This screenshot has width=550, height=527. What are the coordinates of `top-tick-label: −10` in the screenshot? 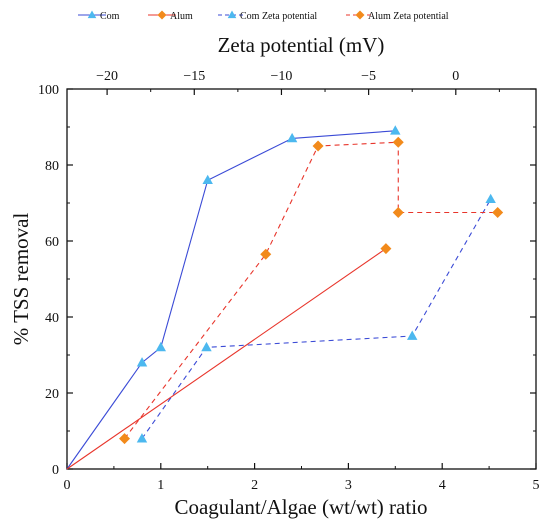 It's located at (281, 76).